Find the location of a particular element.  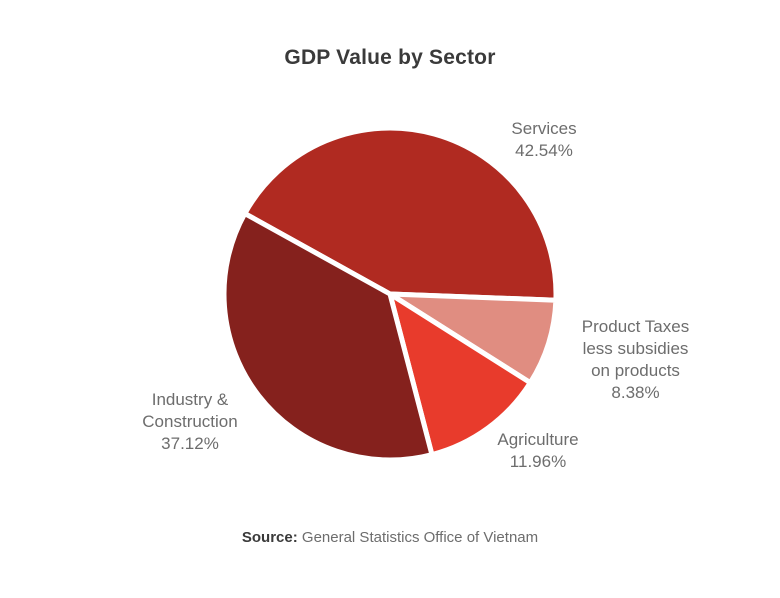

pie-slice-services is located at coordinates (400, 214).